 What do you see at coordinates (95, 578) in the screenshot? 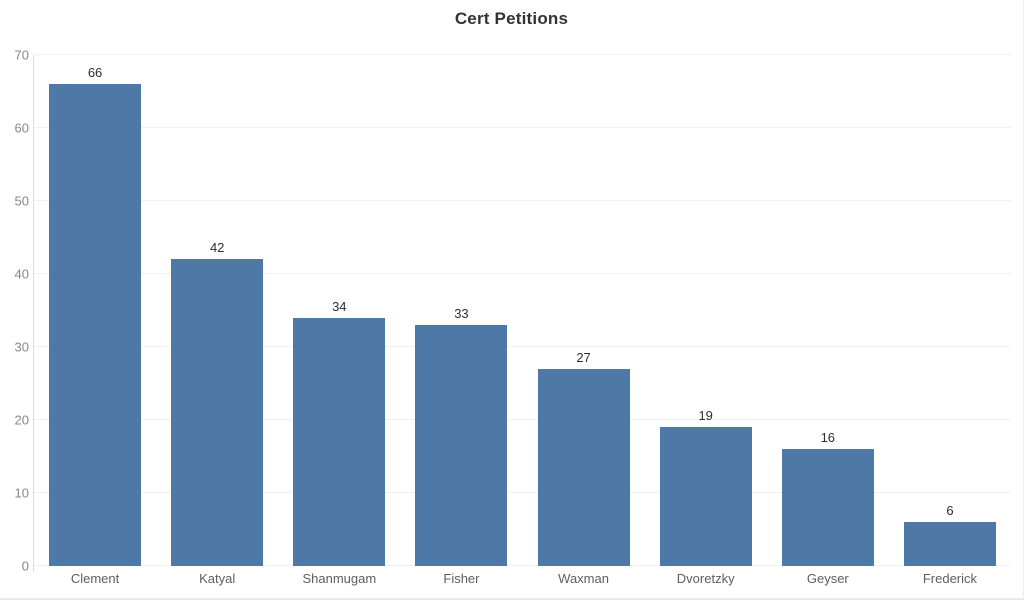
I see `x-axis-label-clement: Clement` at bounding box center [95, 578].